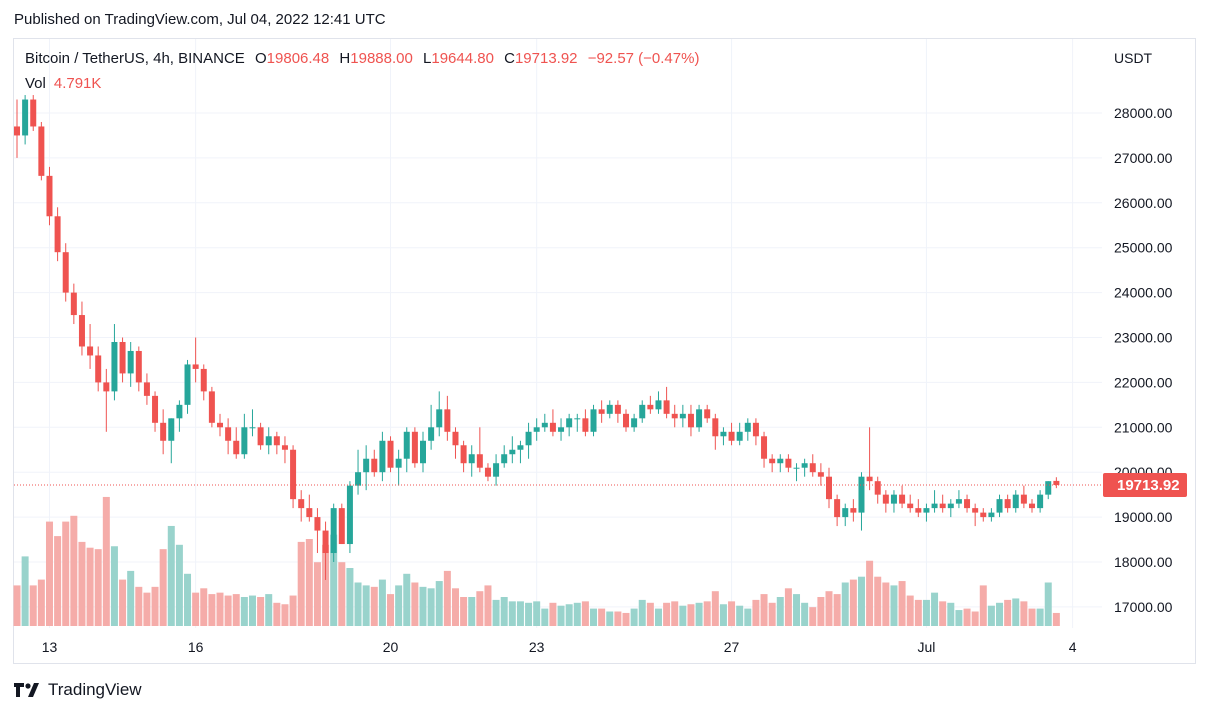 The image size is (1211, 713). What do you see at coordinates (1148, 485) in the screenshot?
I see `last-price-label: 19713.92` at bounding box center [1148, 485].